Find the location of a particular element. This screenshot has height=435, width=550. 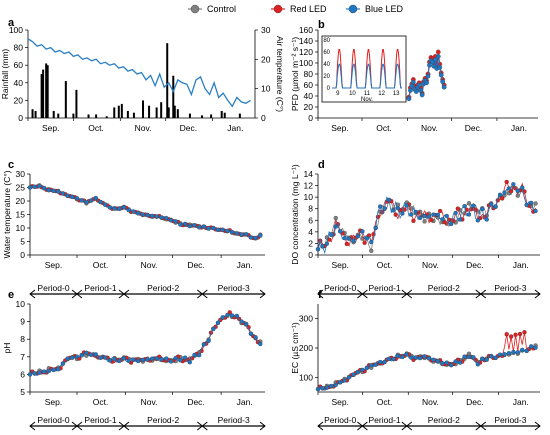

y-tick-label: 5 is located at coordinates (22, 242).